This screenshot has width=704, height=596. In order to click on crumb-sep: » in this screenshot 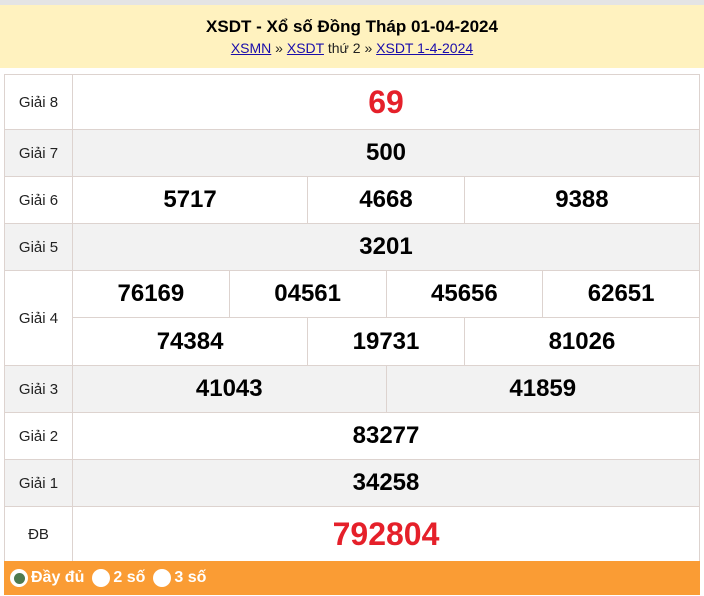, I will do `click(279, 48)`.